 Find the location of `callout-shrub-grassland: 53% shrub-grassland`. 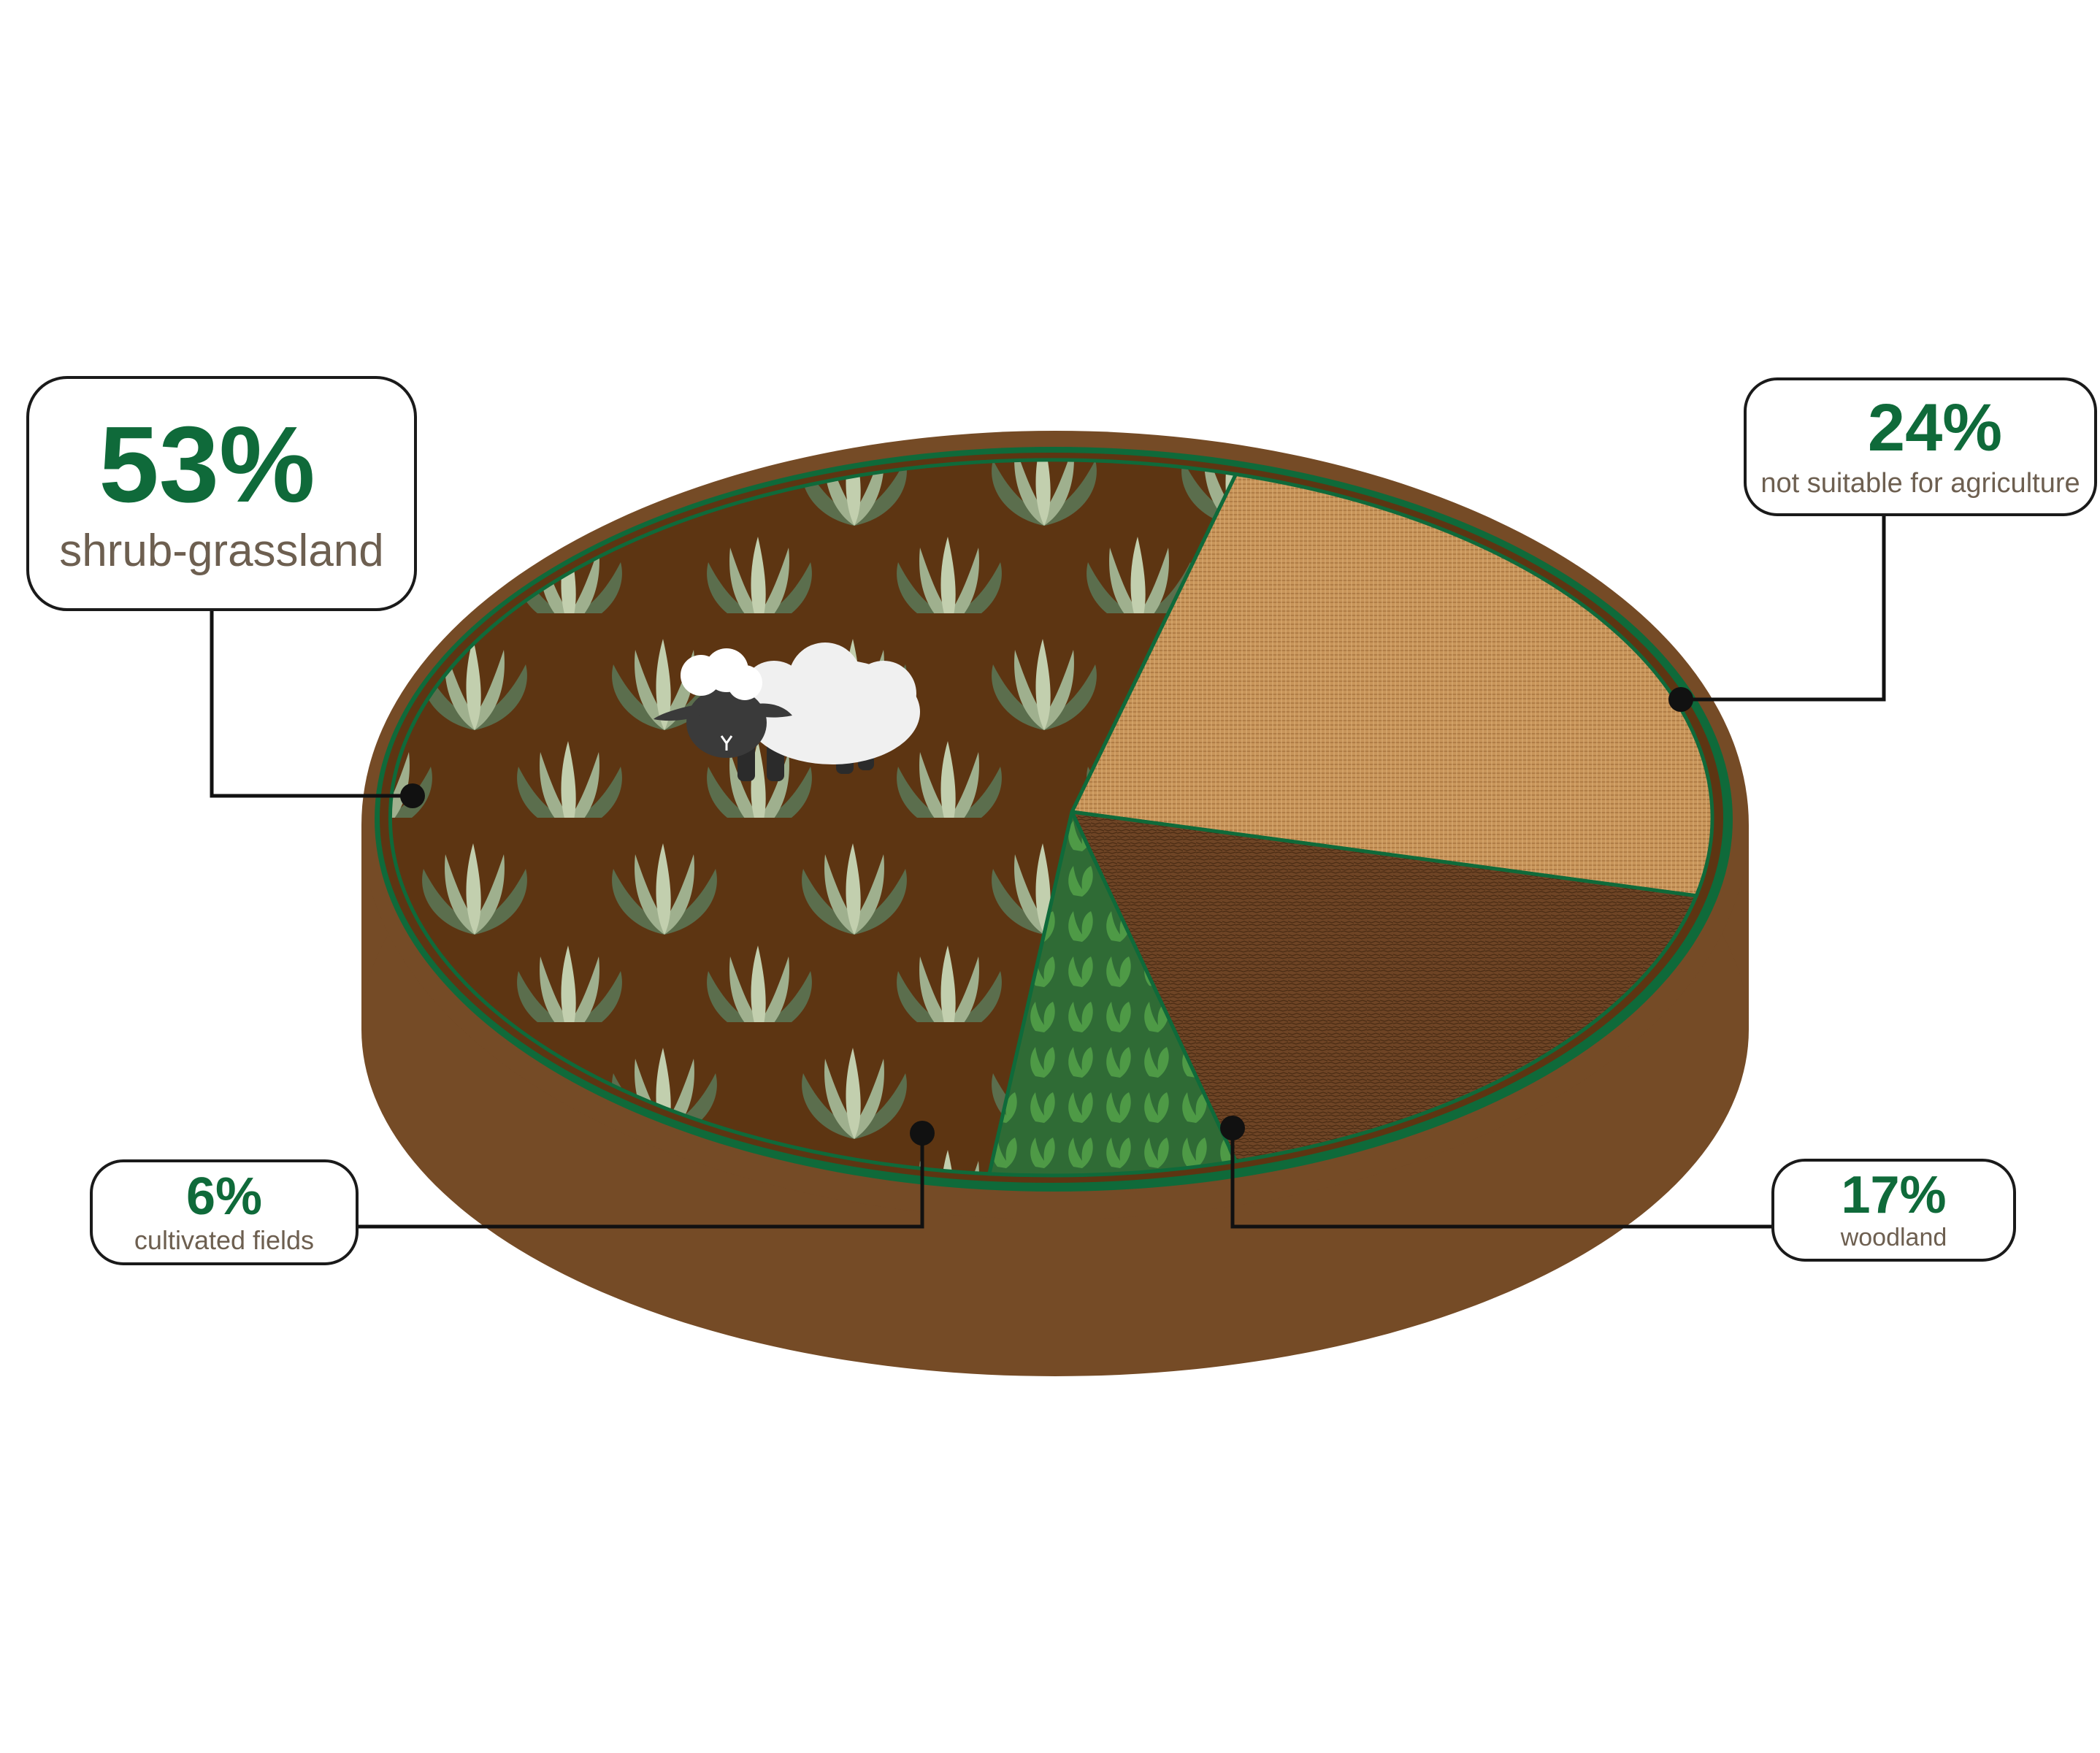

callout-shrub-grassland: 53% shrub-grassland is located at coordinates (221, 493).